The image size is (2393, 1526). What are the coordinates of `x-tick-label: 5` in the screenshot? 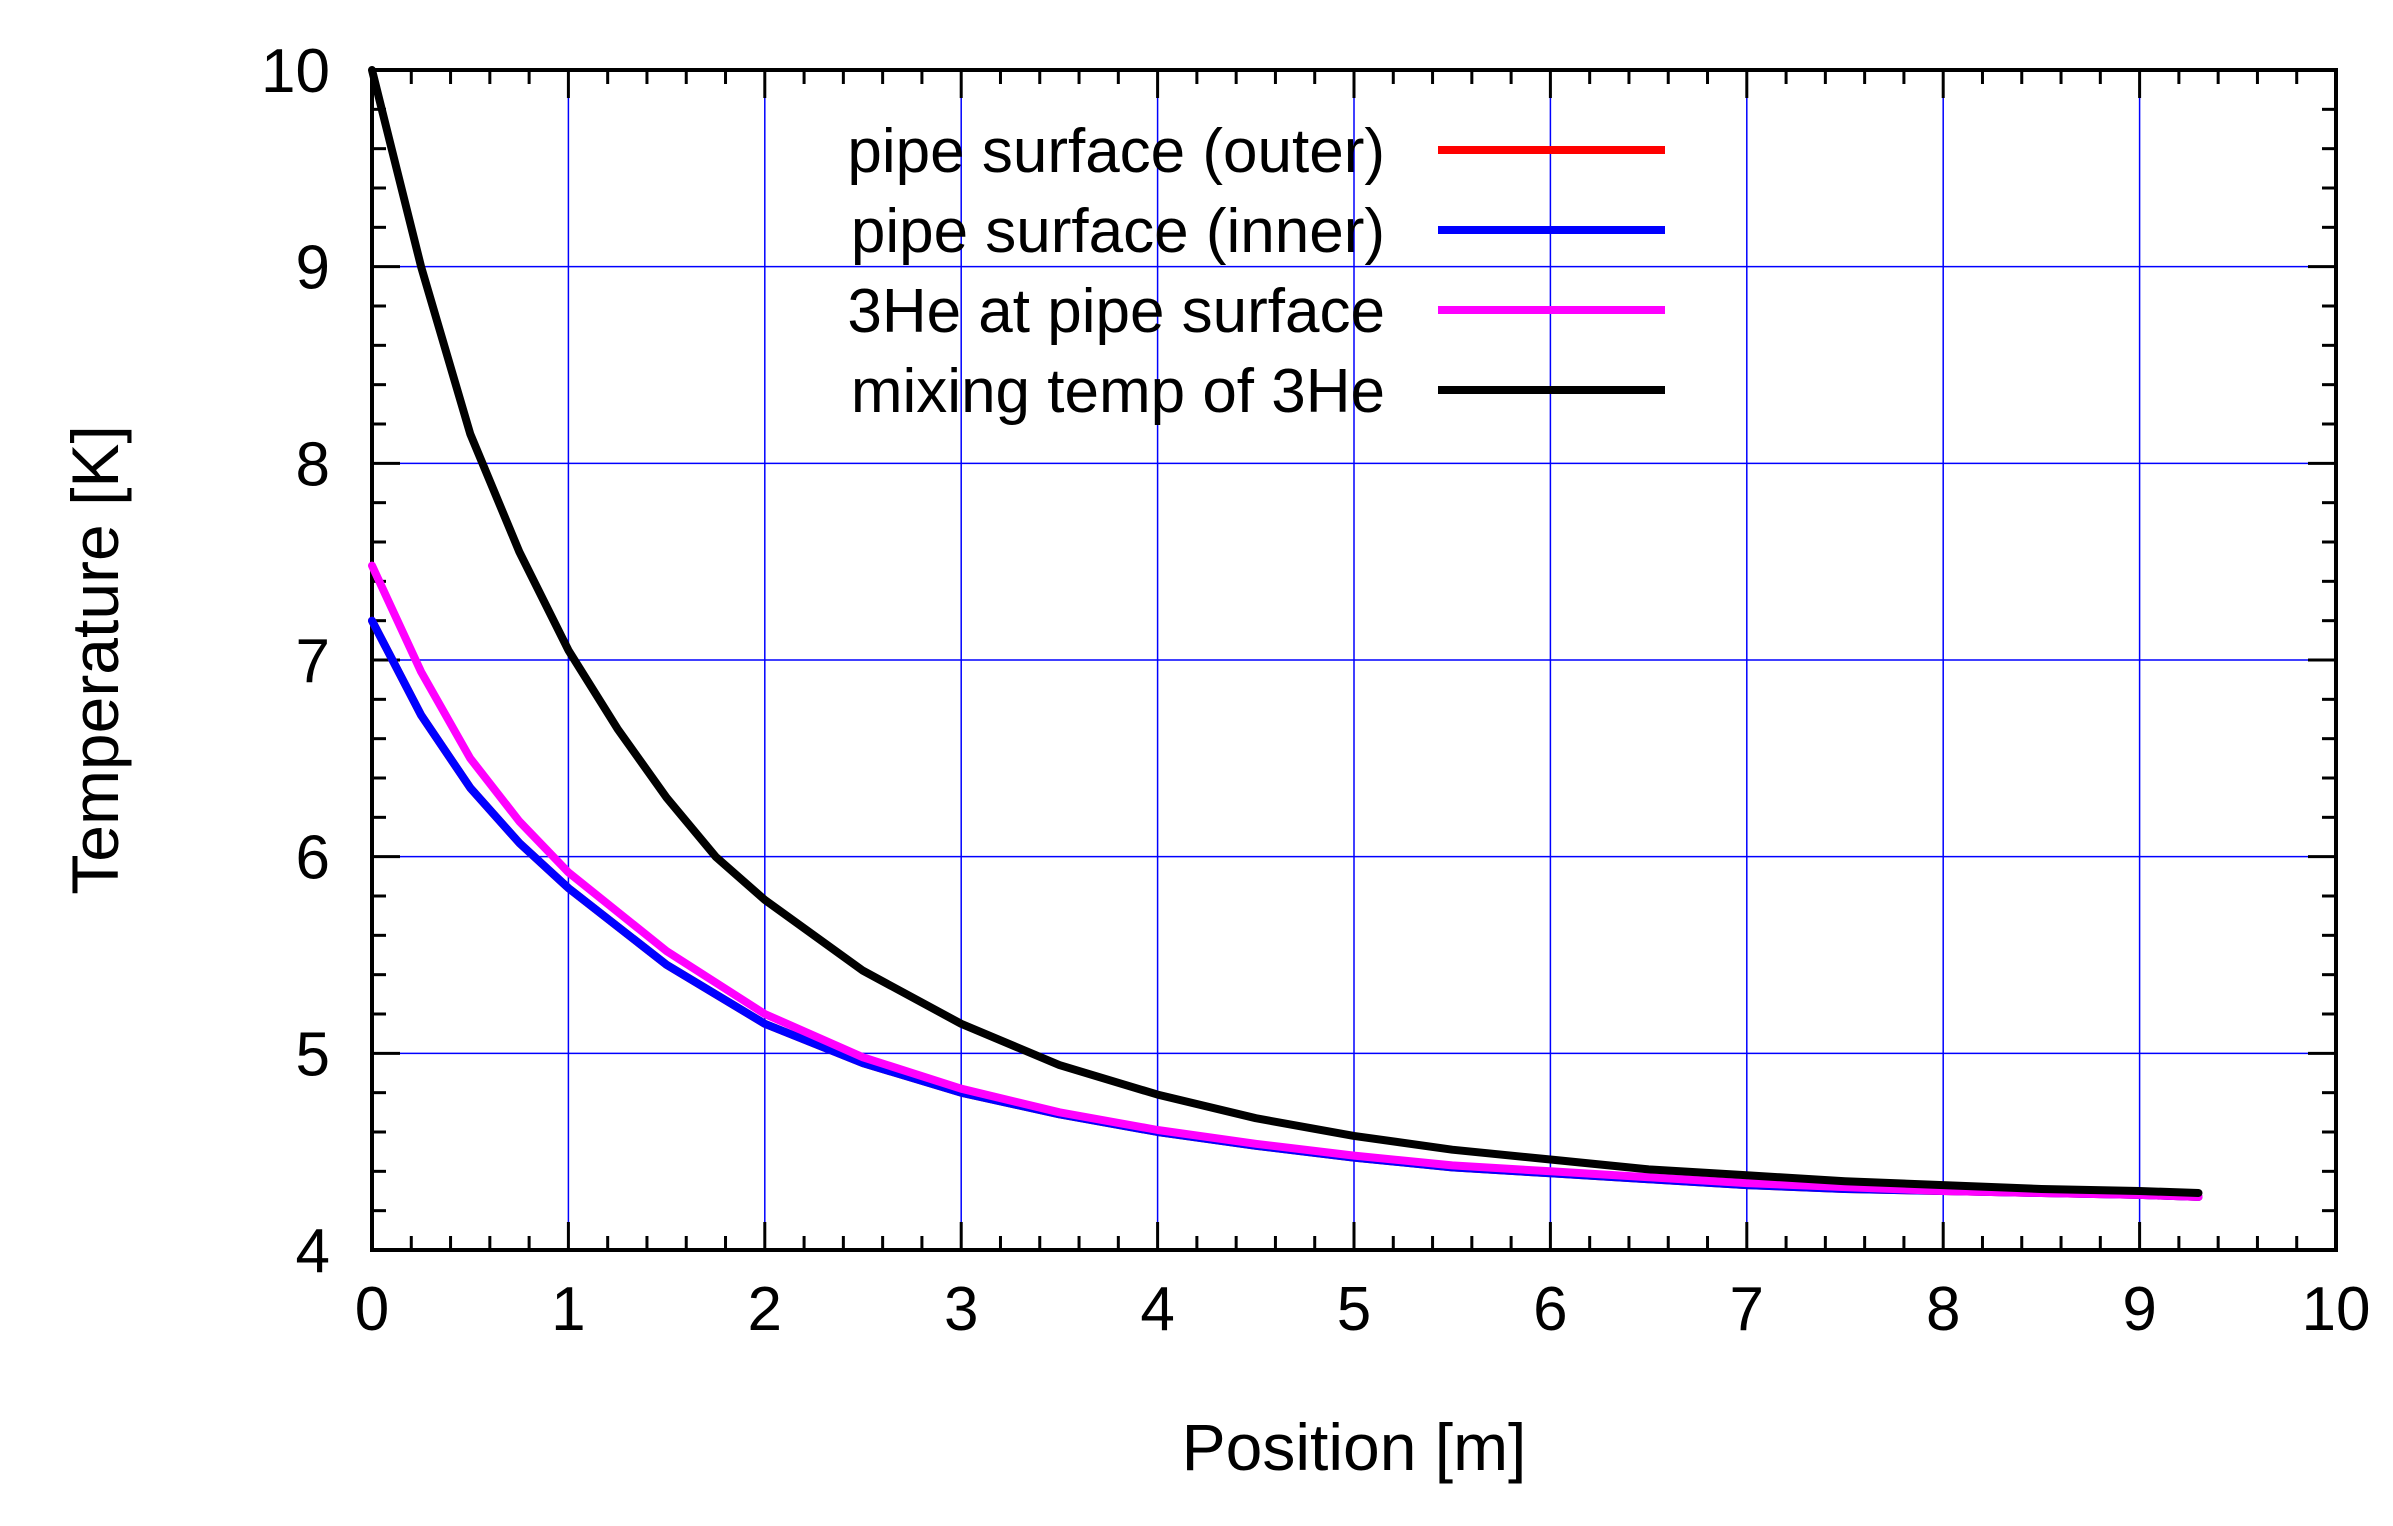 It's located at (1354, 1309).